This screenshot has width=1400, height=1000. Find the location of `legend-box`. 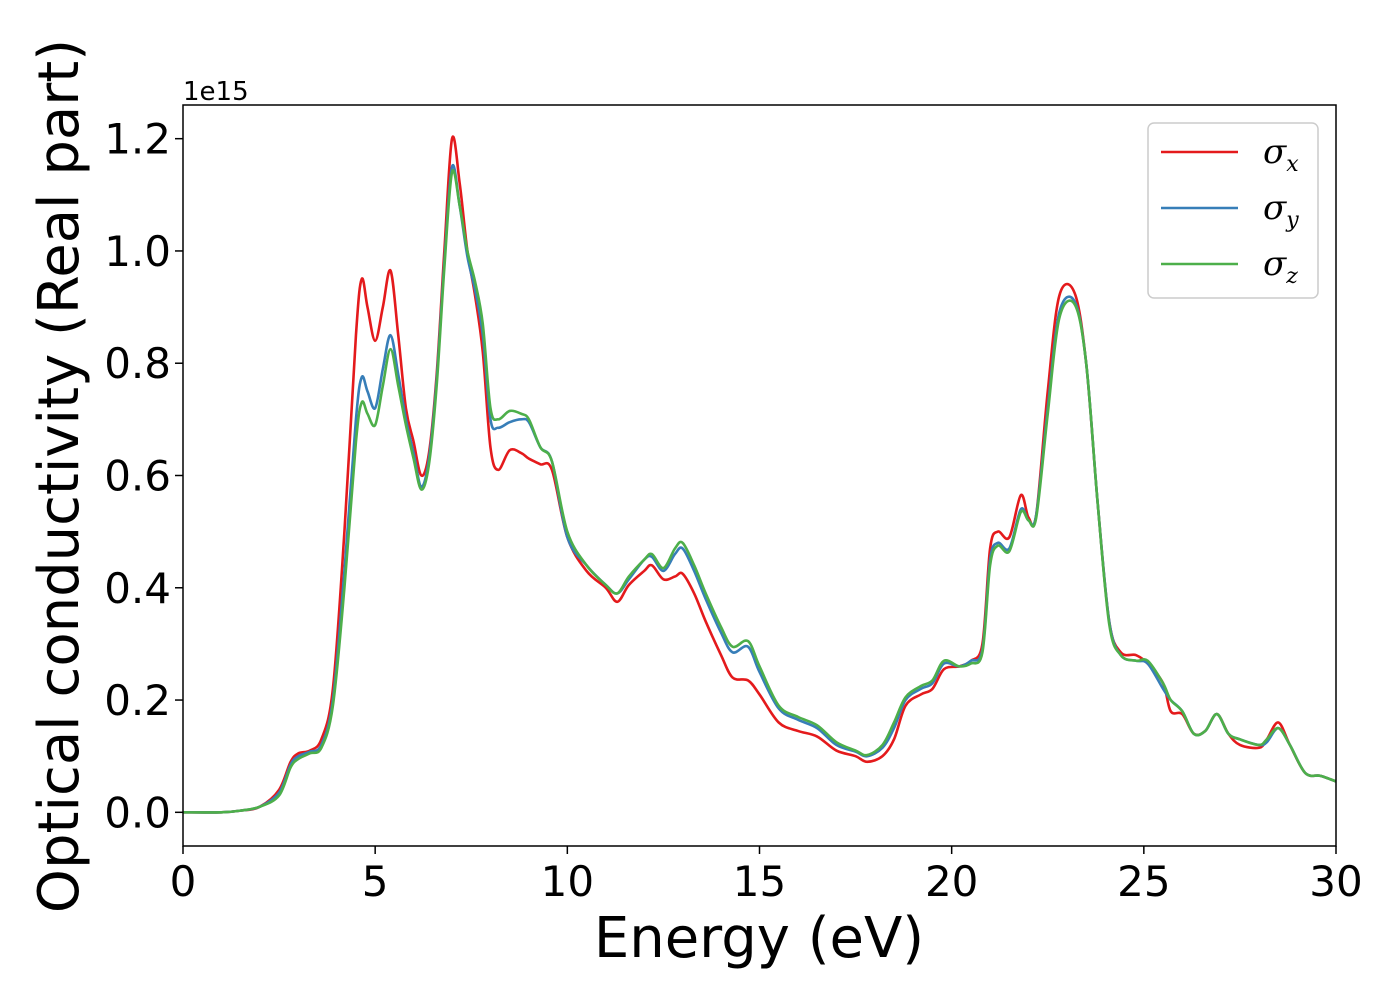

legend-box is located at coordinates (1233, 210).